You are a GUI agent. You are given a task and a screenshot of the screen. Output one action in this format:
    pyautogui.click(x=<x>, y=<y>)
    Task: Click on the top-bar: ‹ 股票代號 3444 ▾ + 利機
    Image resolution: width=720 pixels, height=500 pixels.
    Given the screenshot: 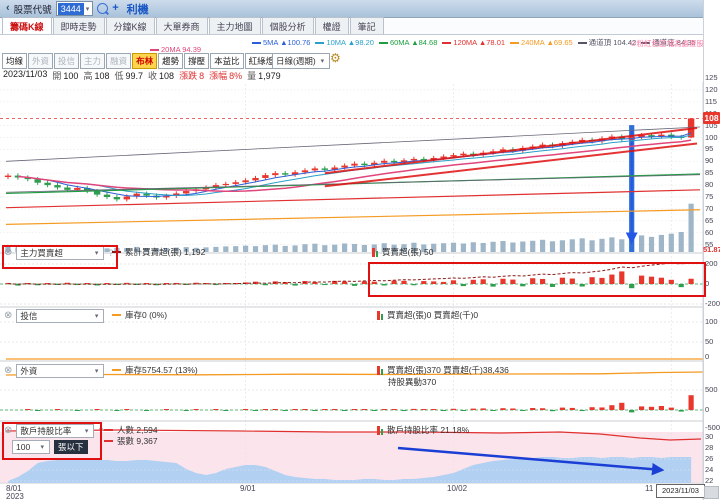 What is the action you would take?
    pyautogui.click(x=360, y=9)
    